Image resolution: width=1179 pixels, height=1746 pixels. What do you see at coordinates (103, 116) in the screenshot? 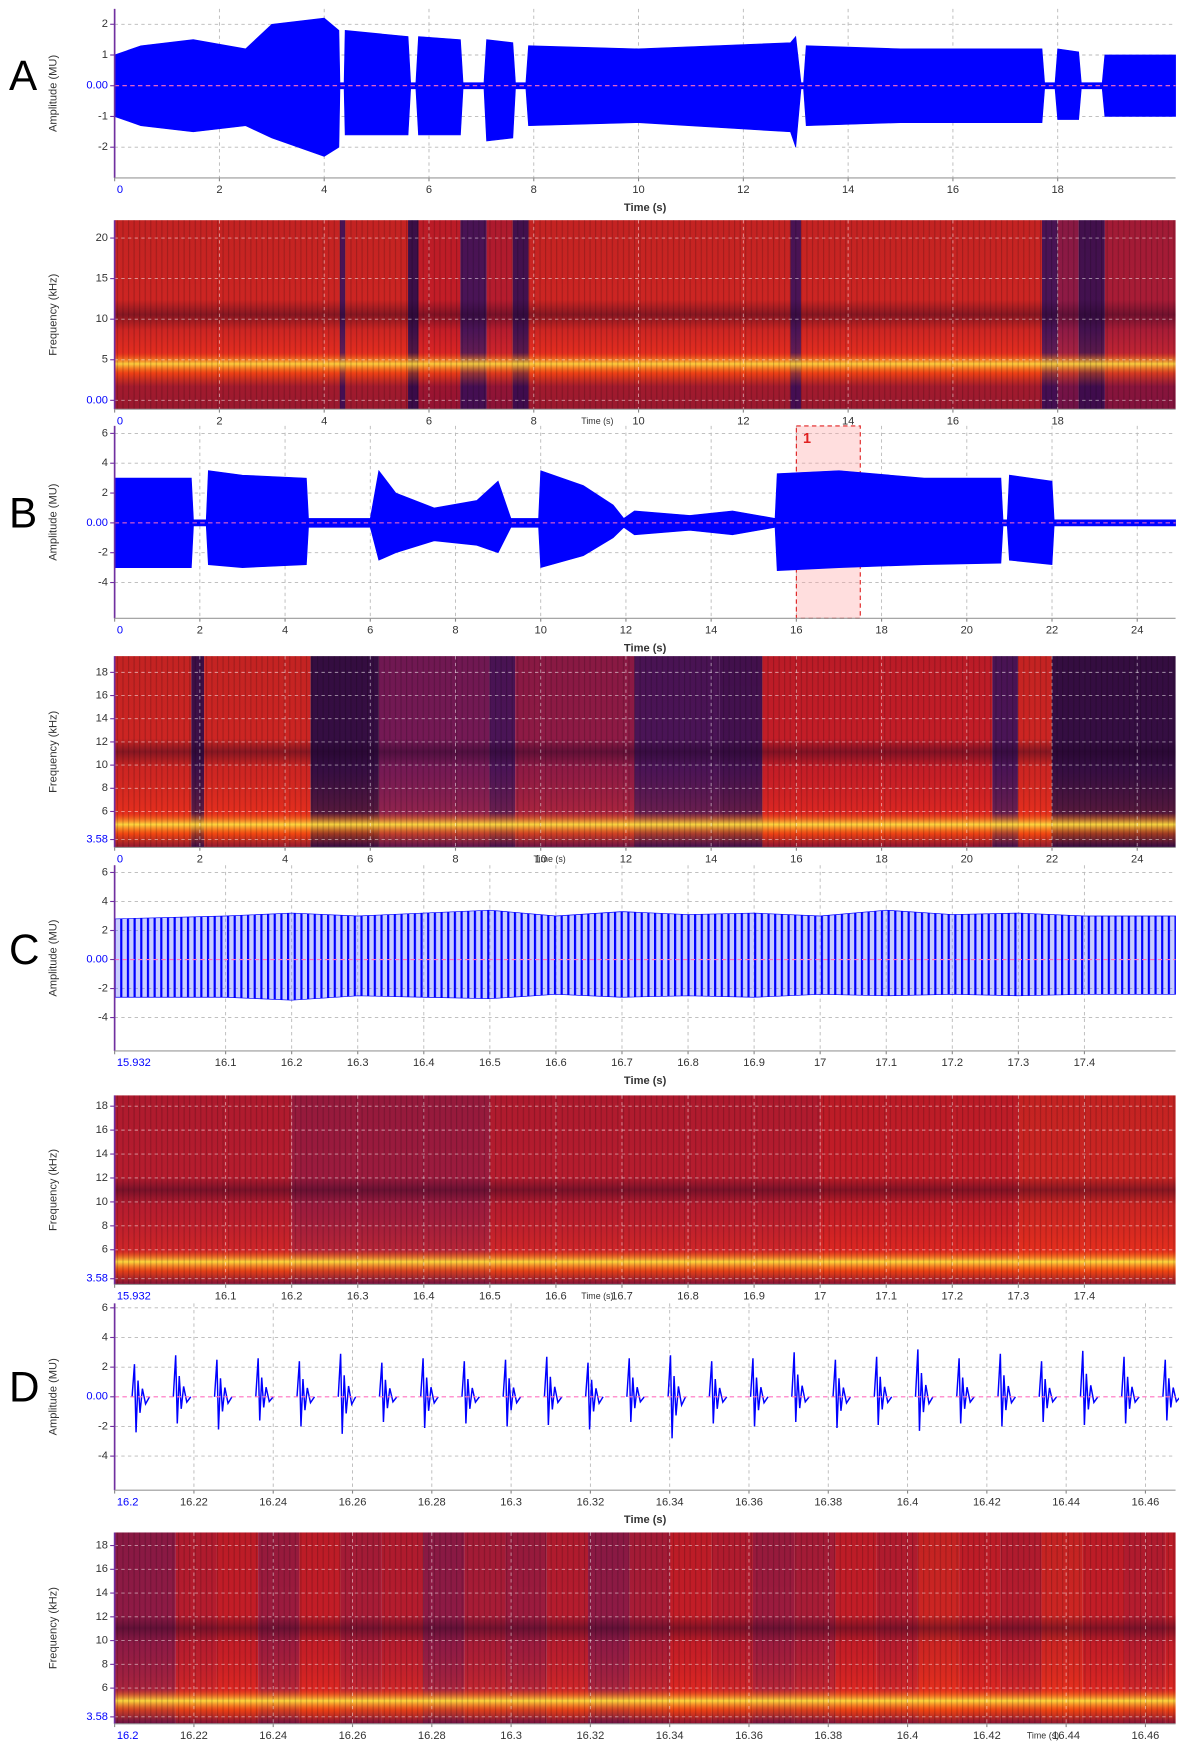
I see `y-tick-label: -1` at bounding box center [103, 116].